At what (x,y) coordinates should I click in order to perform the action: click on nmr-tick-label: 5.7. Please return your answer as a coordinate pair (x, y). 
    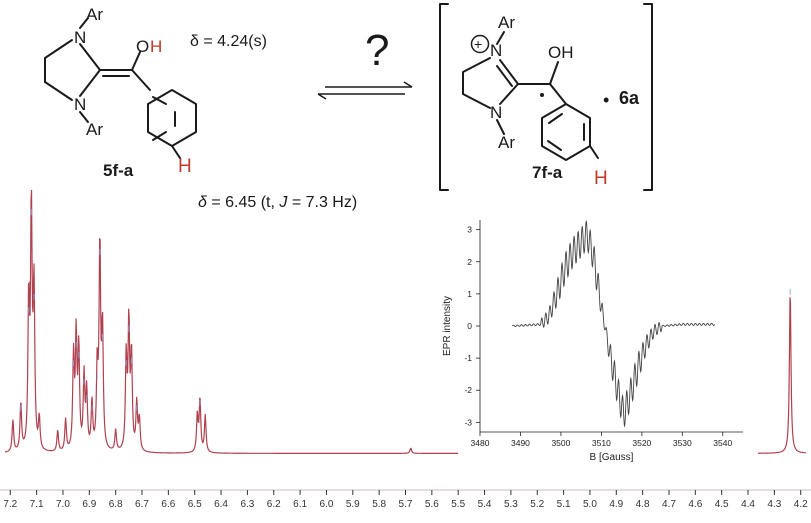
    Looking at the image, I should click on (406, 504).